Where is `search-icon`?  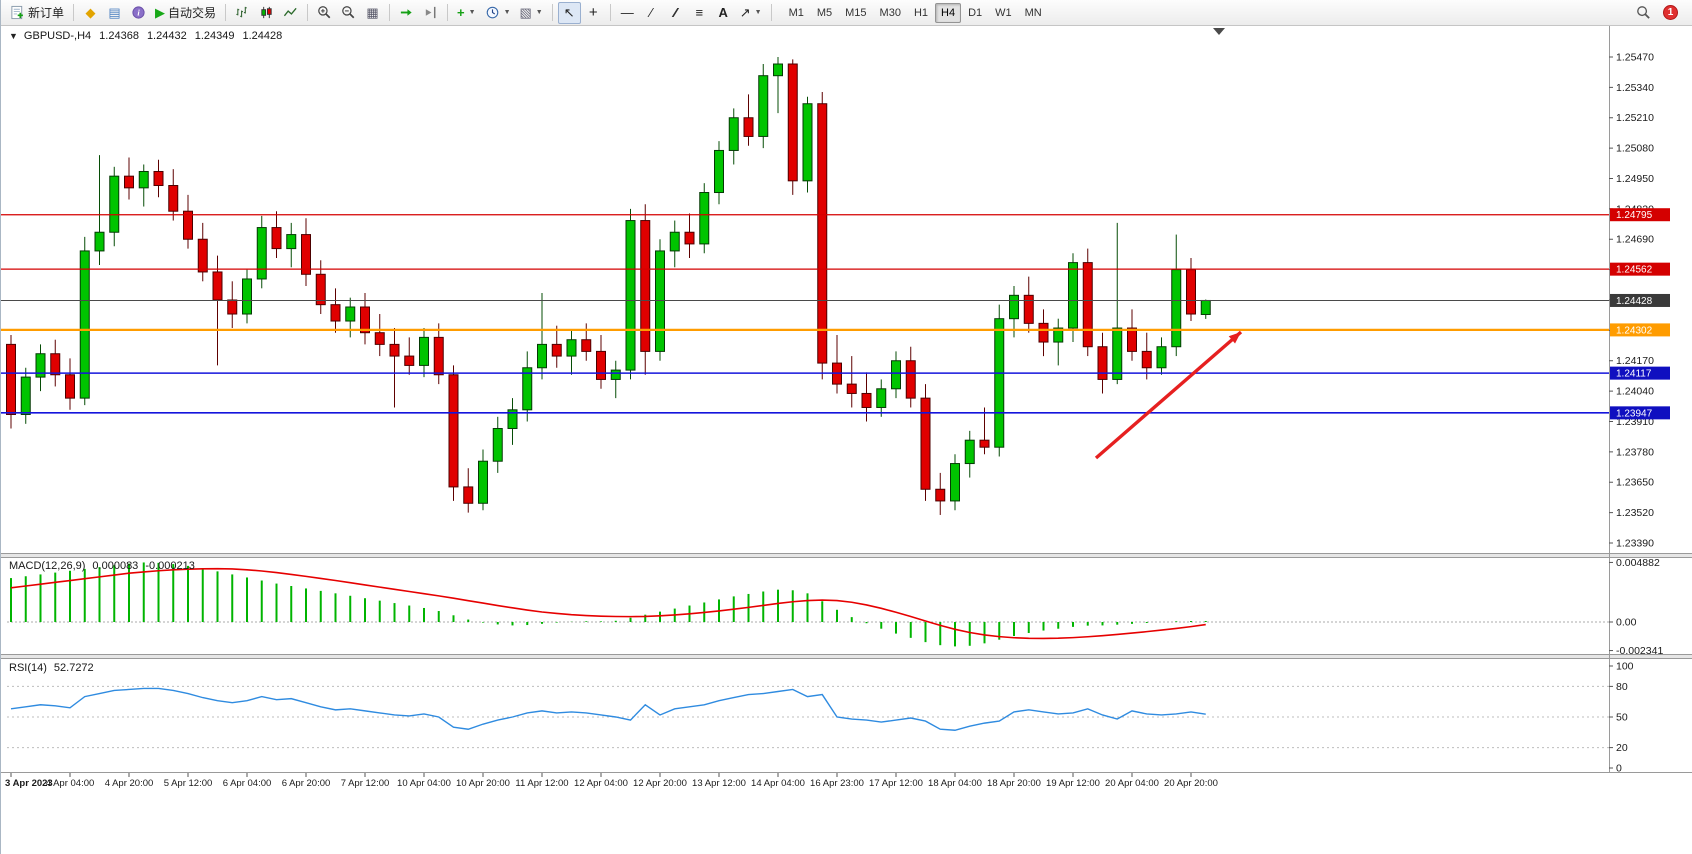
search-icon is located at coordinates (1643, 12).